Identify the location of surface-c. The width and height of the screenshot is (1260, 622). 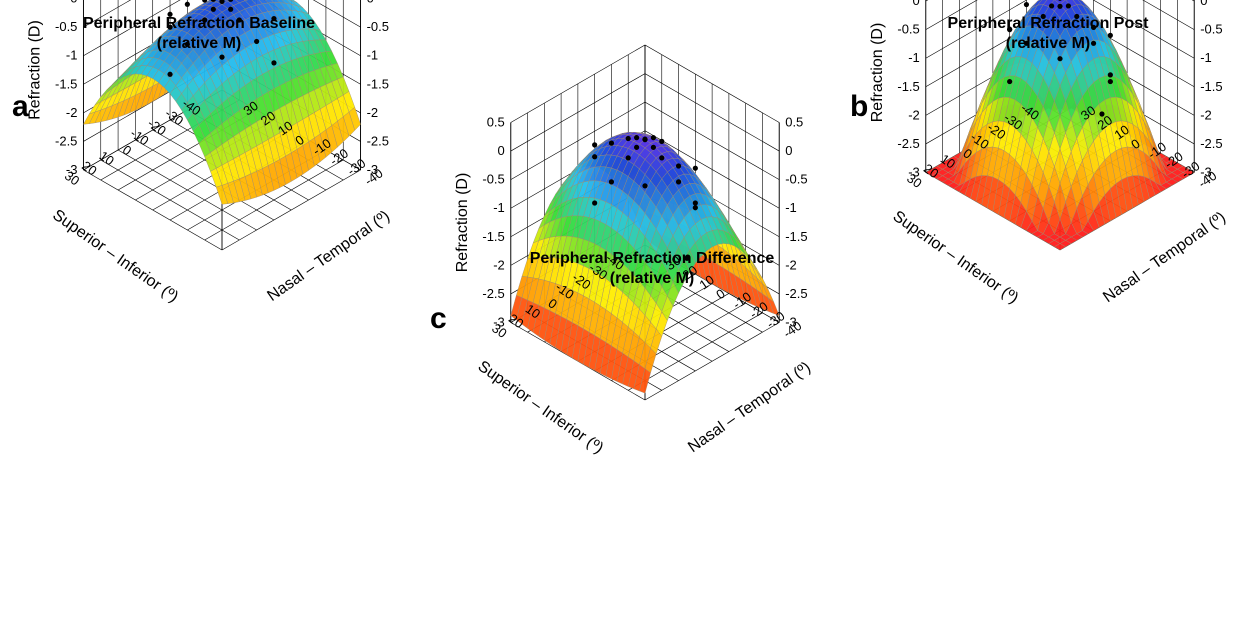
(645, 263).